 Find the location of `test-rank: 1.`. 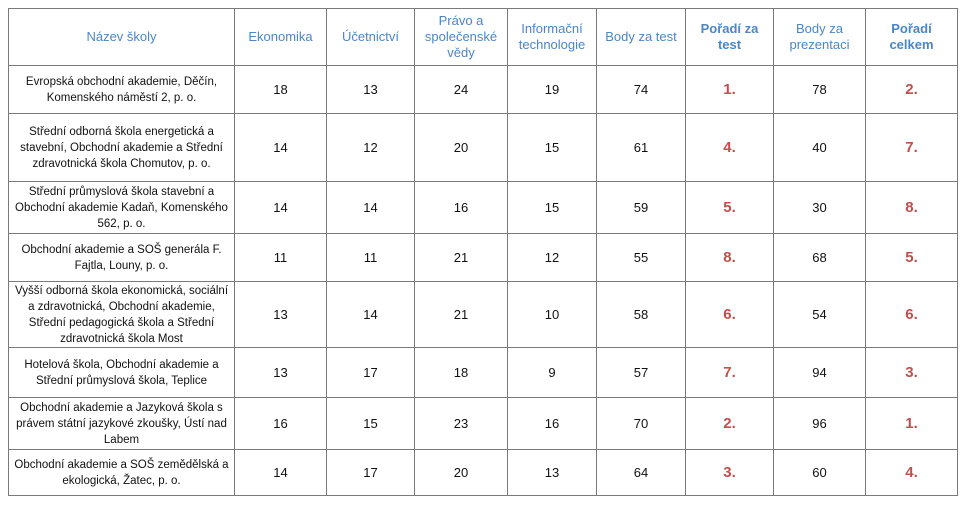

test-rank: 1. is located at coordinates (729, 89).